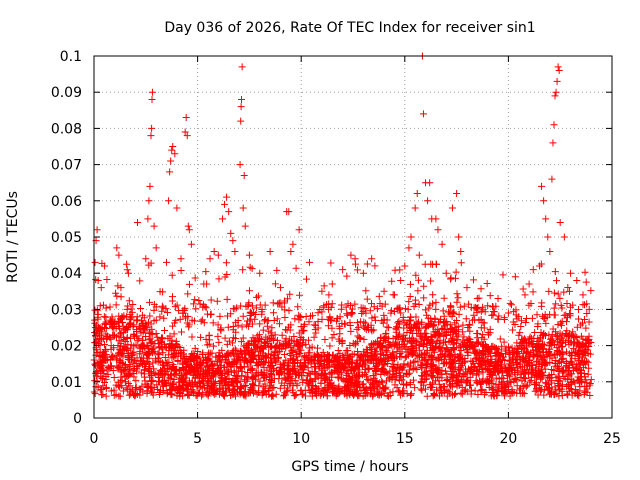 The height and width of the screenshot is (480, 640). What do you see at coordinates (66, 383) in the screenshot?
I see `y-tick-label: 0.01` at bounding box center [66, 383].